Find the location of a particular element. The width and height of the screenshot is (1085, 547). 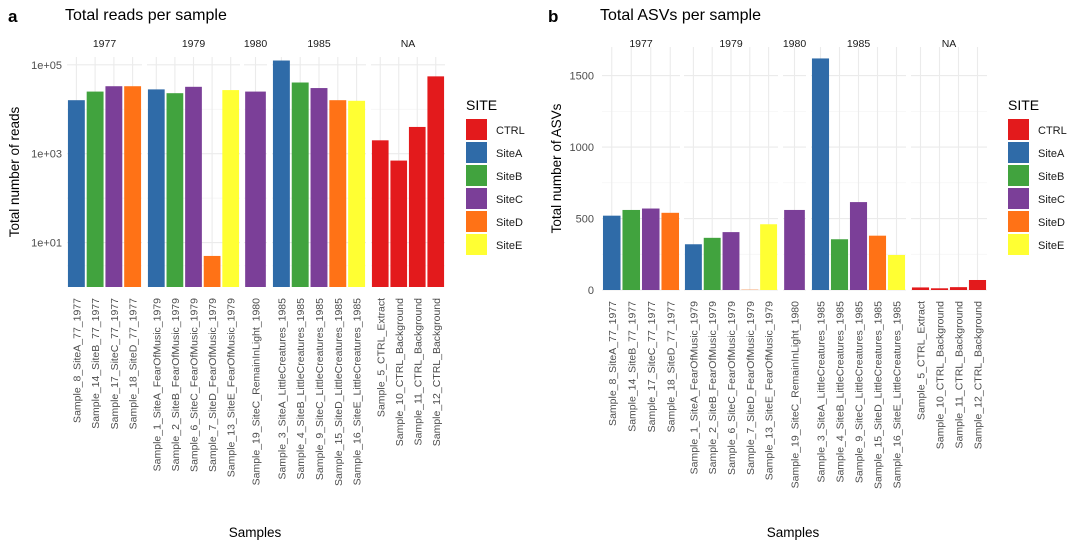

legend-label-SiteE: SiteE is located at coordinates (509, 246).